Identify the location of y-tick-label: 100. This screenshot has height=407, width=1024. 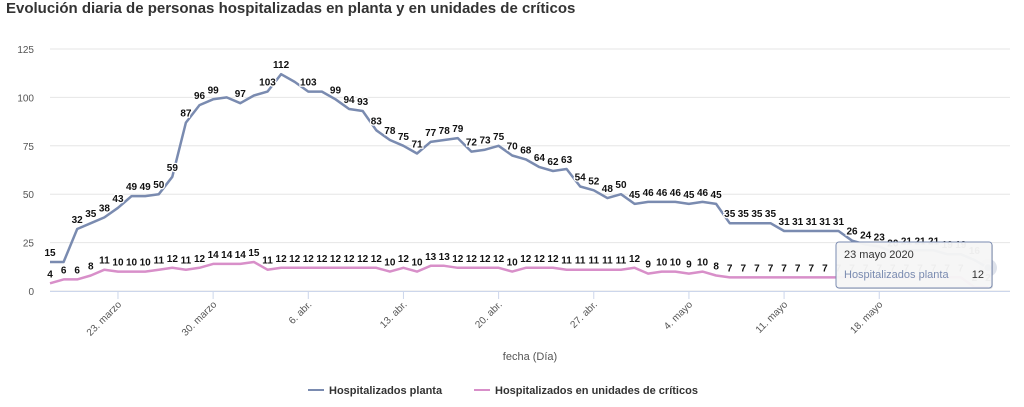
(25, 98).